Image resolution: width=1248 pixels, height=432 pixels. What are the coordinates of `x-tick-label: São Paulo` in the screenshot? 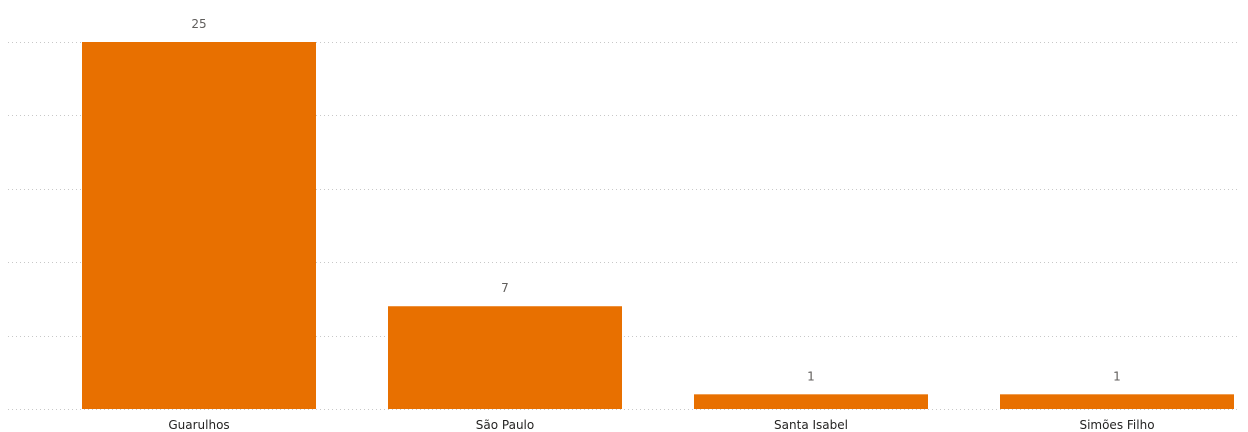 It's located at (505, 425).